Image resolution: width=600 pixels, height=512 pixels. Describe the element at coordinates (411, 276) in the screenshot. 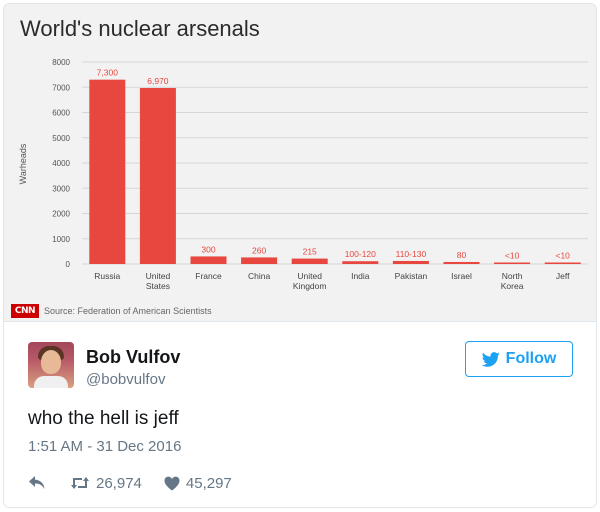

I see `x-tick-label: Pakistan` at that location.